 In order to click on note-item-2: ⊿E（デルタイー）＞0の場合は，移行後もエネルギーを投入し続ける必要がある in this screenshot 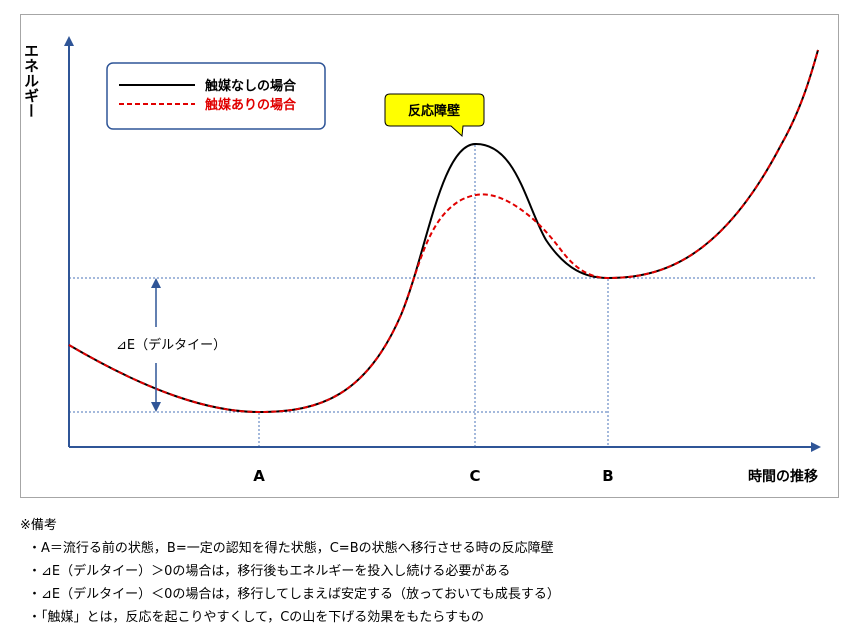, I will do `click(430, 571)`.